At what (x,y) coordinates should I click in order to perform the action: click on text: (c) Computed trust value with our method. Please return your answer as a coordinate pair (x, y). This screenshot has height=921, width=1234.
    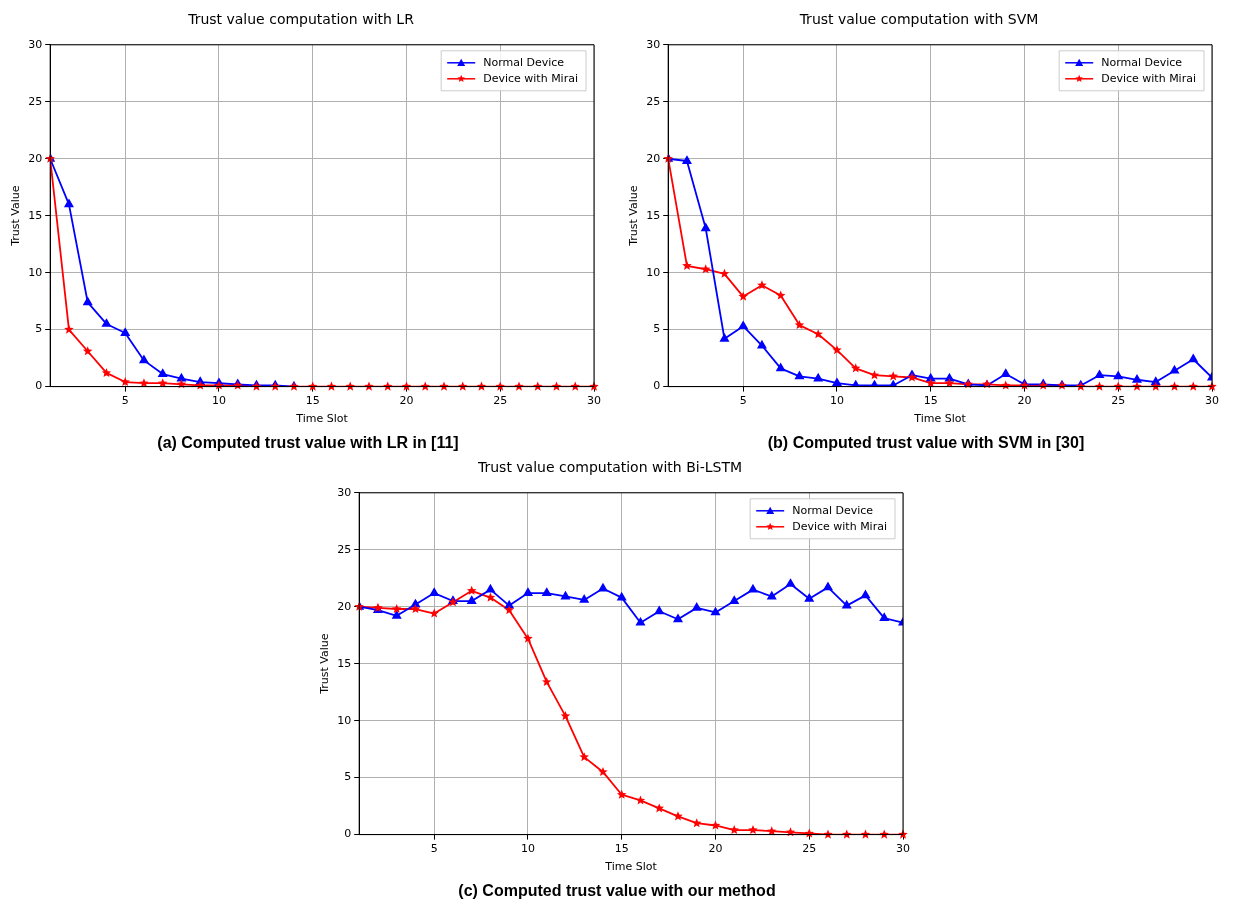
    Looking at the image, I should click on (617, 891).